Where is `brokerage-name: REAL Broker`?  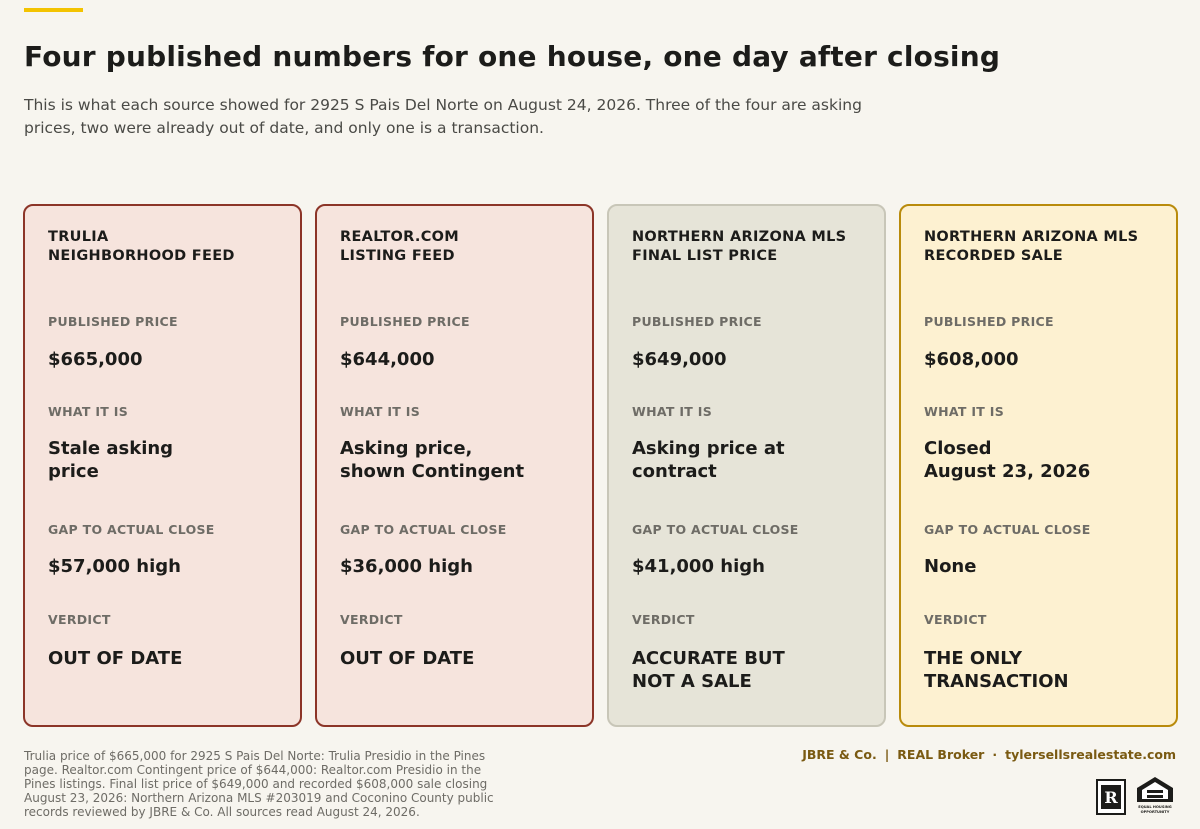
brokerage-name: REAL Broker is located at coordinates (941, 754).